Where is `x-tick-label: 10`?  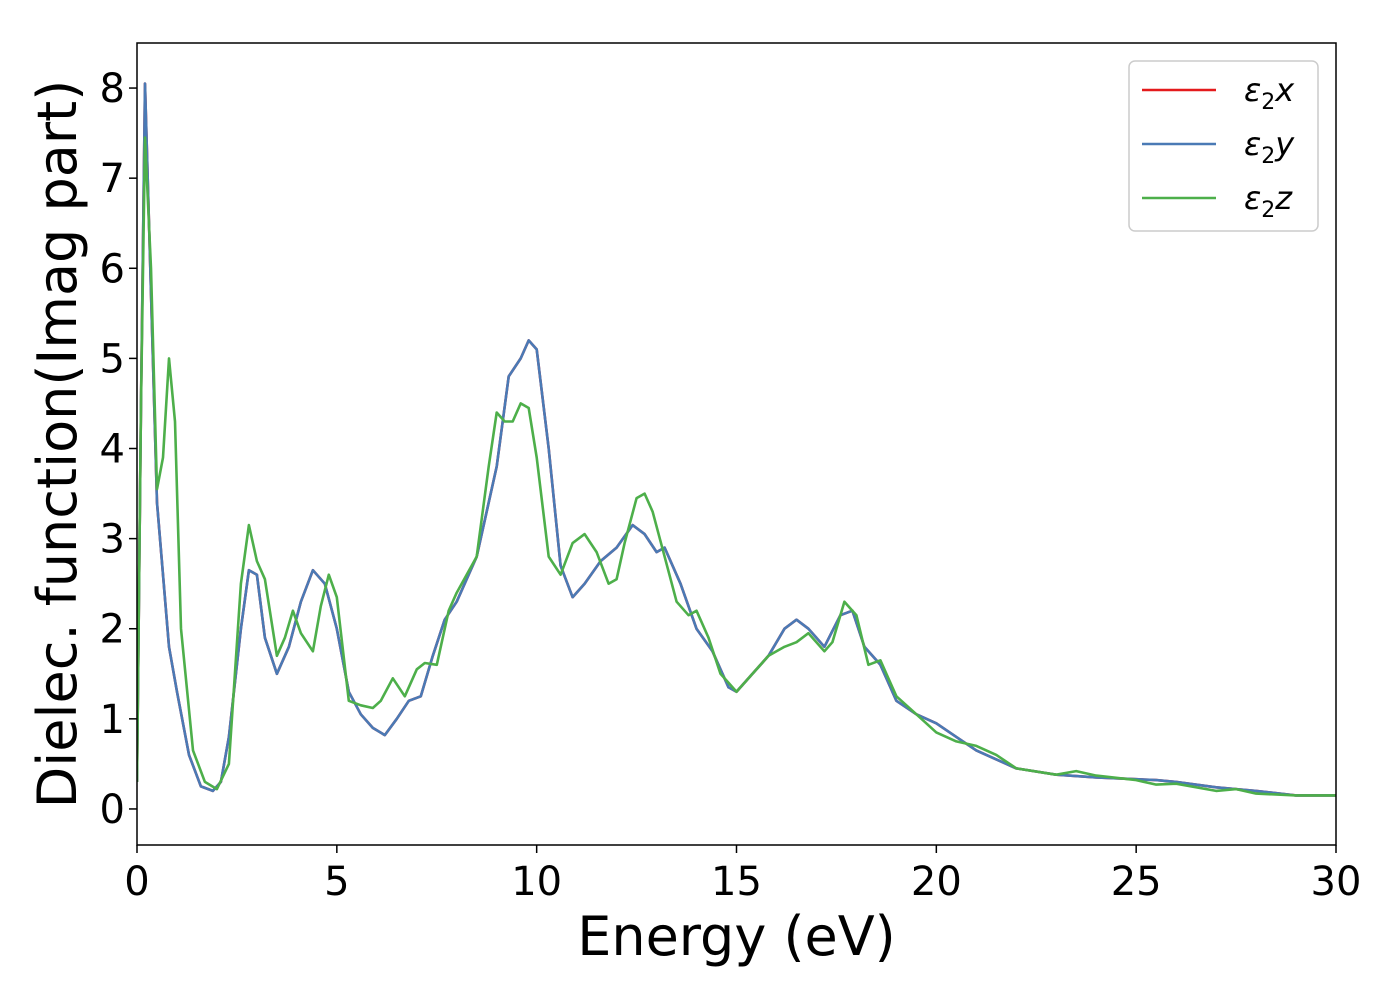
x-tick-label: 10 is located at coordinates (536, 882).